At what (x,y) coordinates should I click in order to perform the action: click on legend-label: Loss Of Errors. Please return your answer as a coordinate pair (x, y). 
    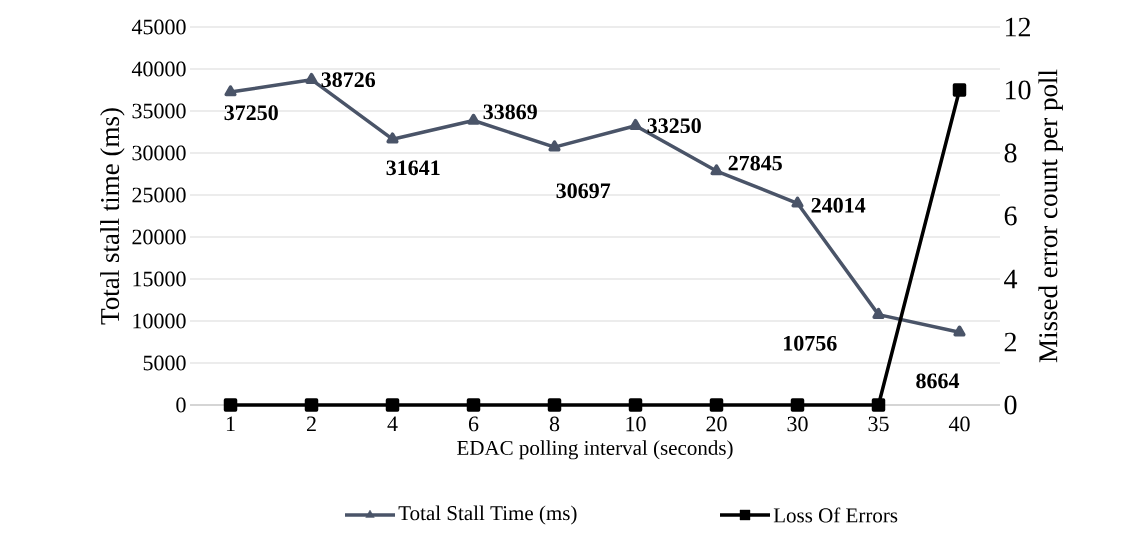
    Looking at the image, I should click on (835, 515).